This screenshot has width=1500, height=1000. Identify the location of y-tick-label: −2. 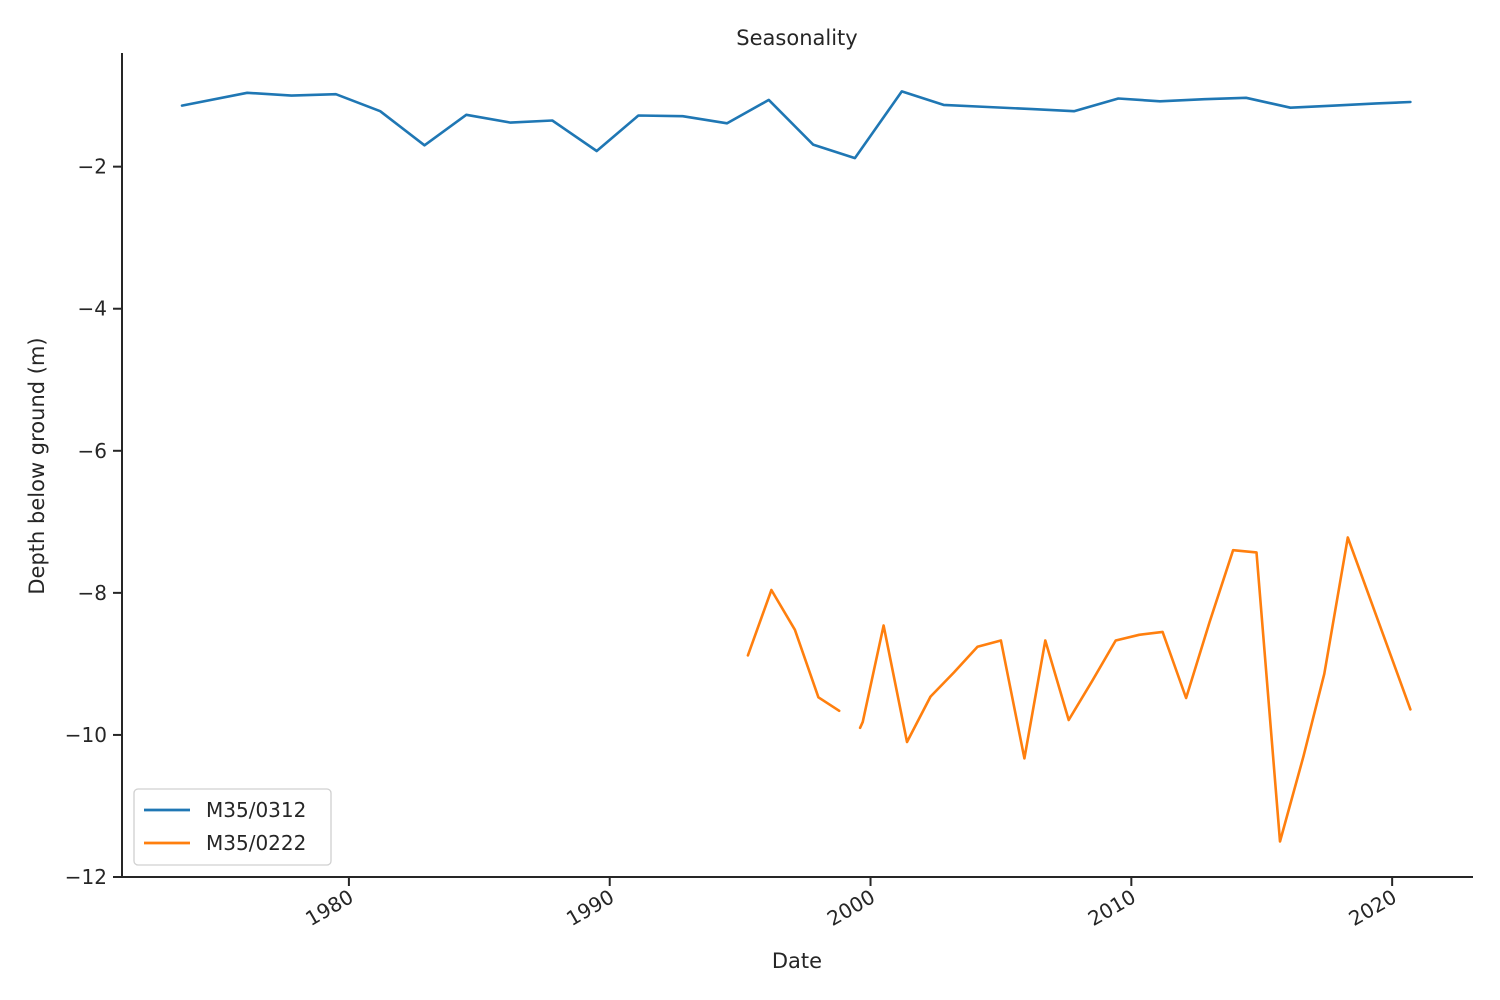
(92, 167).